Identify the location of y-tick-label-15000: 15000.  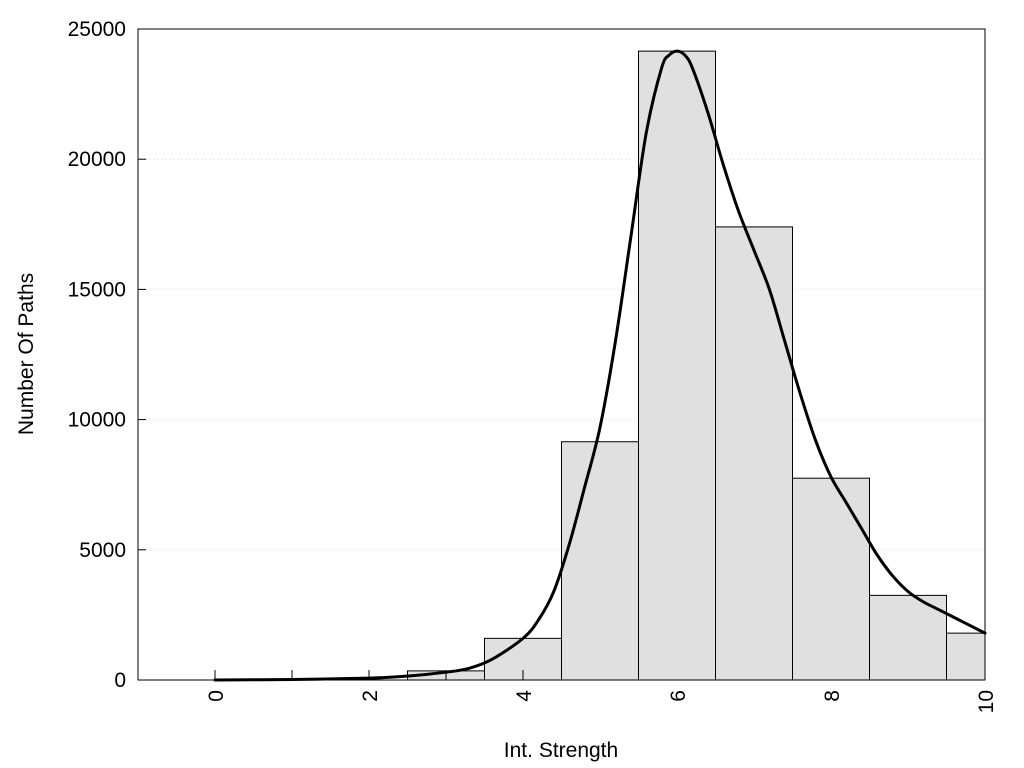
(97, 289).